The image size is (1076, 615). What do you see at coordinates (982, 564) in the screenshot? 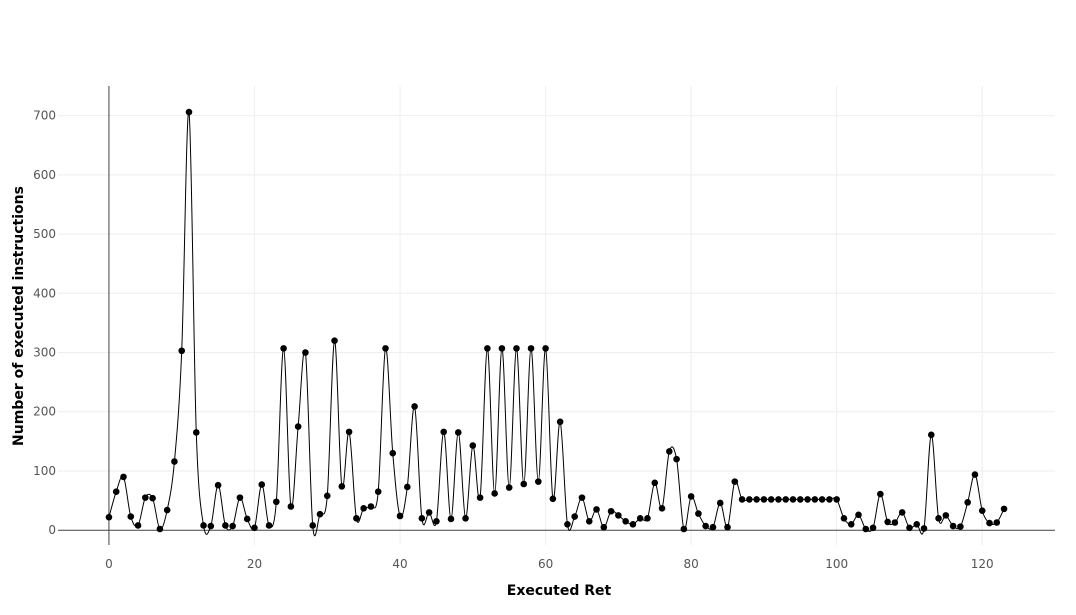
I see `x-tick-label: 120` at bounding box center [982, 564].